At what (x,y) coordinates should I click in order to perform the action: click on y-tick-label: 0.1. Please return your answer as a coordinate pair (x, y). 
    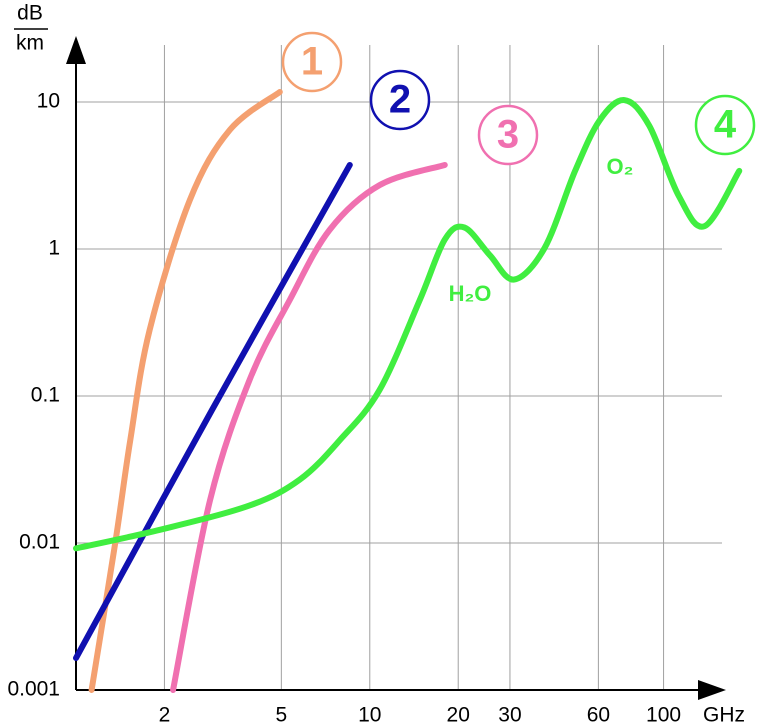
    Looking at the image, I should click on (45, 395).